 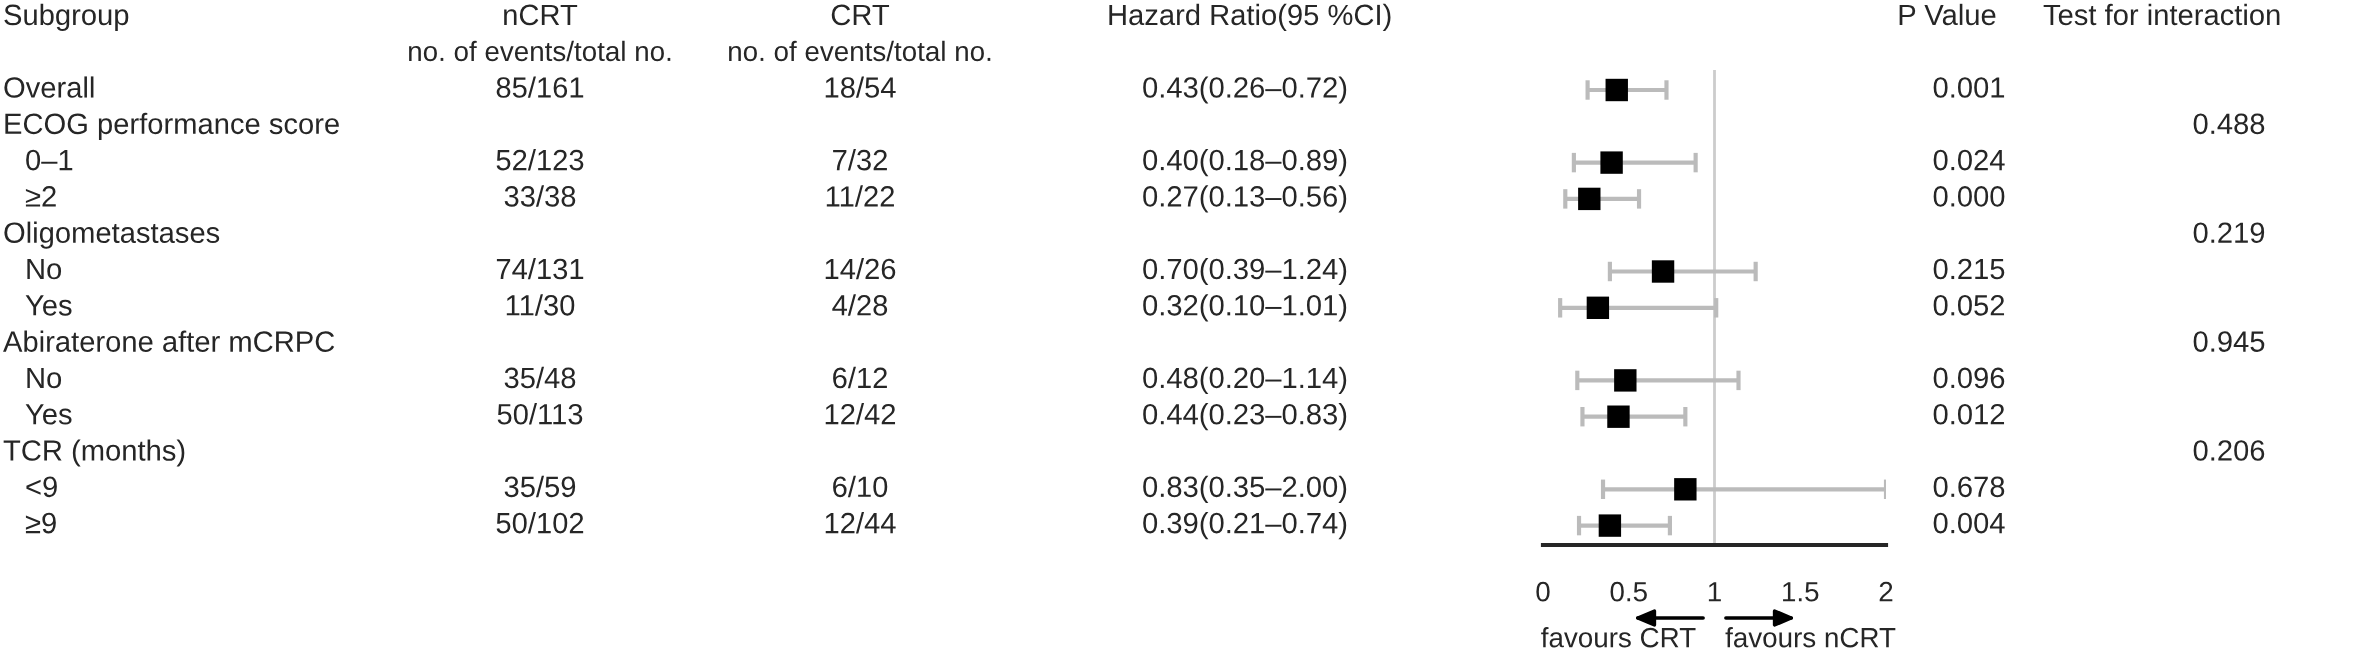 I want to click on text: 0.012, so click(x=1969, y=414).